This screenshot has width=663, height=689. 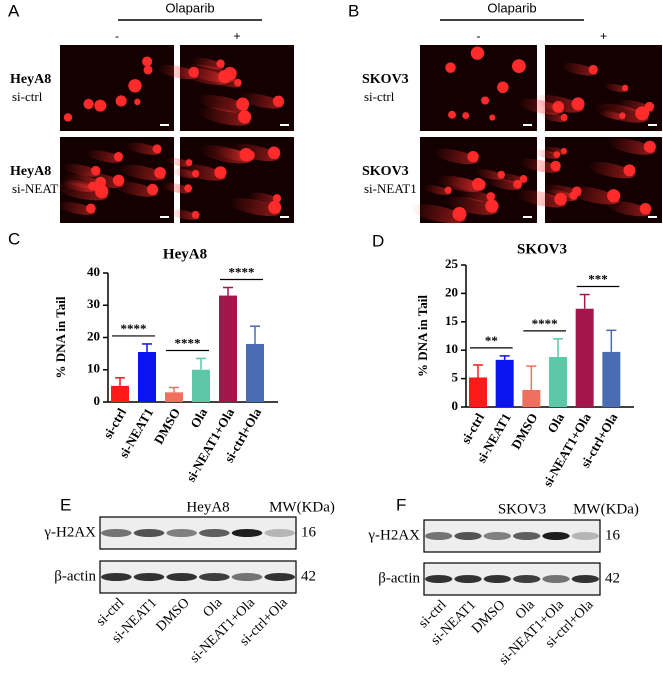 I want to click on image-bg, so click(x=117, y=88).